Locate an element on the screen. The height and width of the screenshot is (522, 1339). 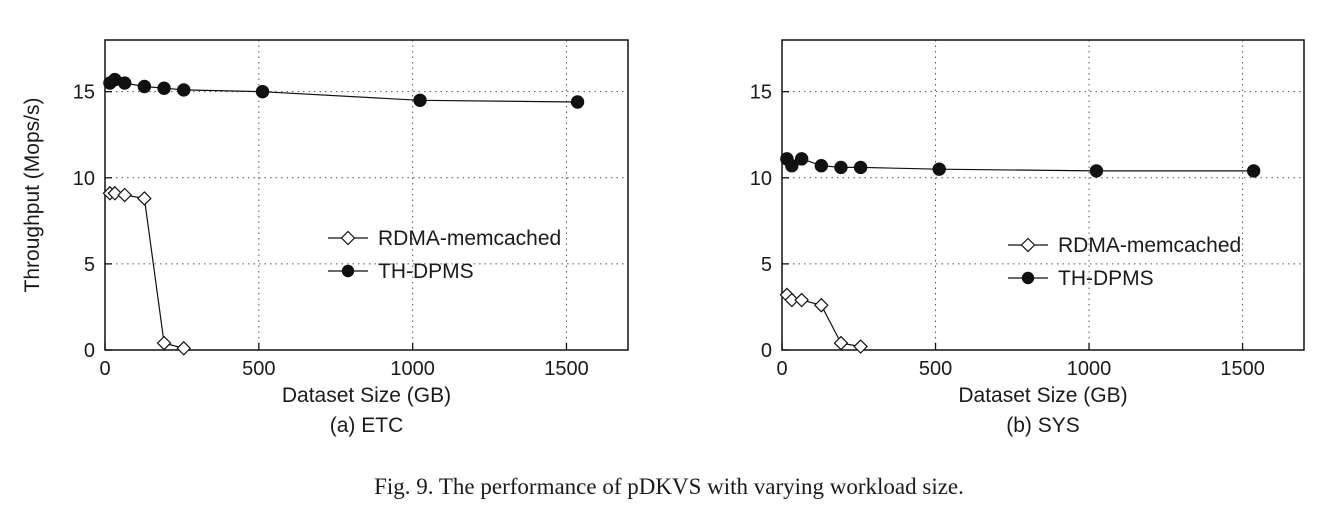
y-axis-label: Throughput (Mops/s) is located at coordinates (32, 195).